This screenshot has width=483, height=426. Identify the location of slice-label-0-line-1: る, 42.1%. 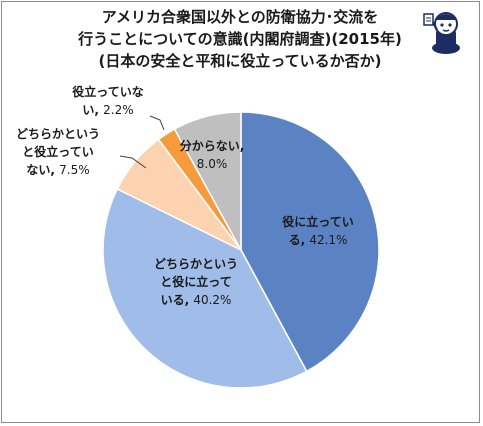
(318, 240).